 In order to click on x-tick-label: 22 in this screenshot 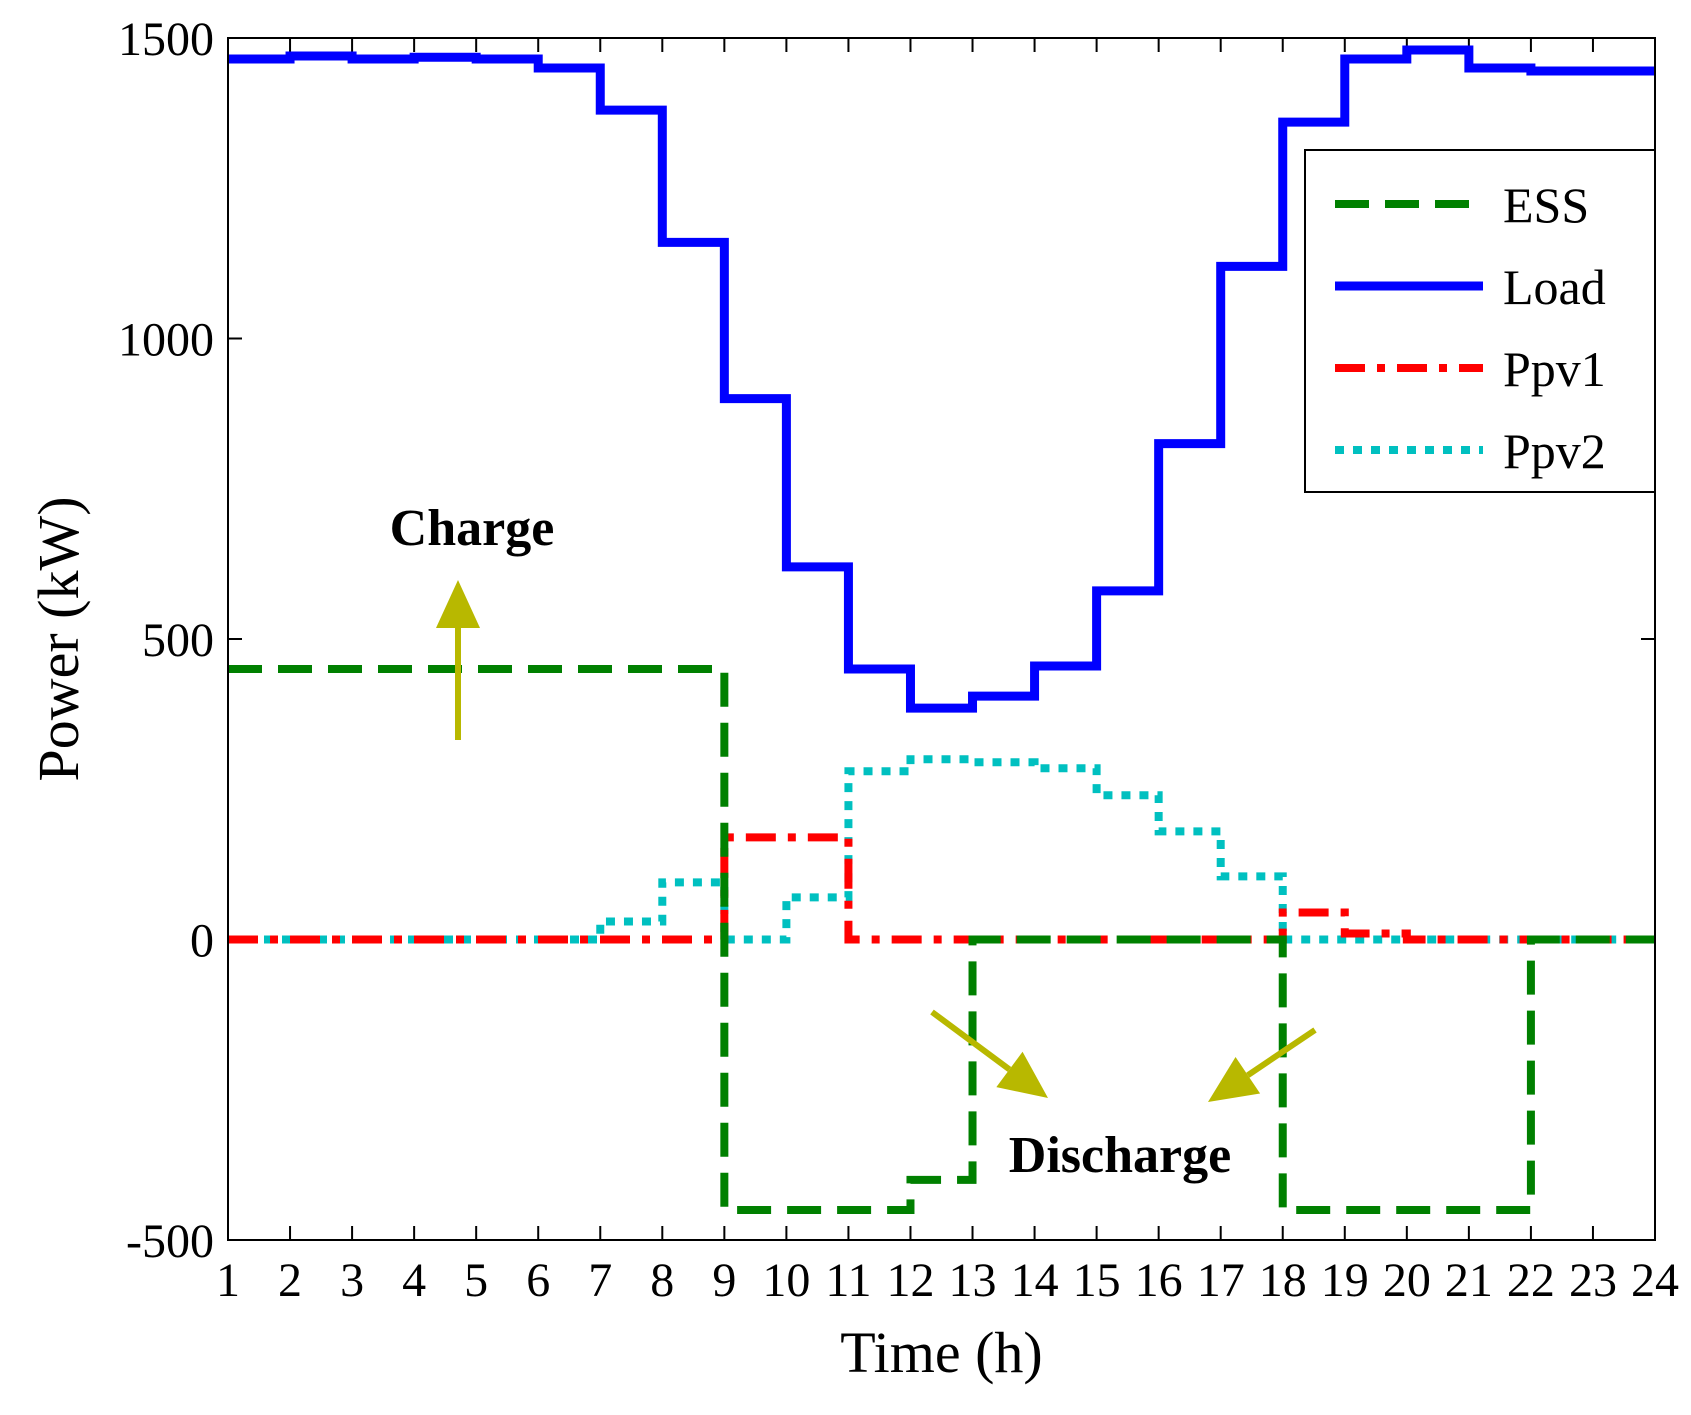, I will do `click(1531, 1280)`.